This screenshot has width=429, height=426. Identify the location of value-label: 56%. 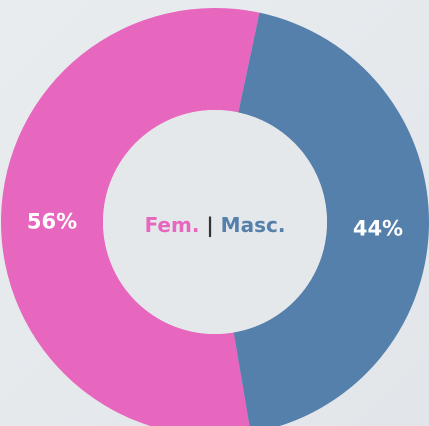
(52, 222).